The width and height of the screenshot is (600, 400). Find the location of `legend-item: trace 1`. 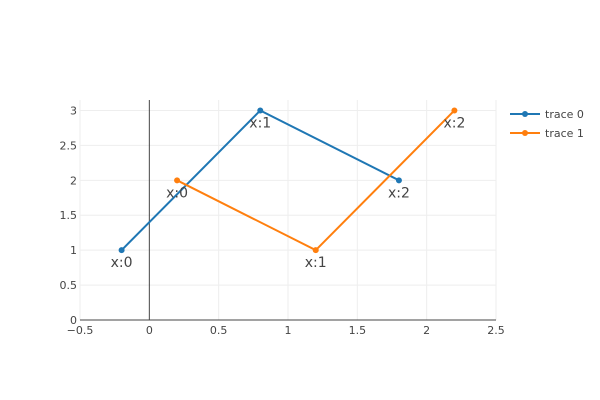

legend-item: trace 1 is located at coordinates (547, 133).